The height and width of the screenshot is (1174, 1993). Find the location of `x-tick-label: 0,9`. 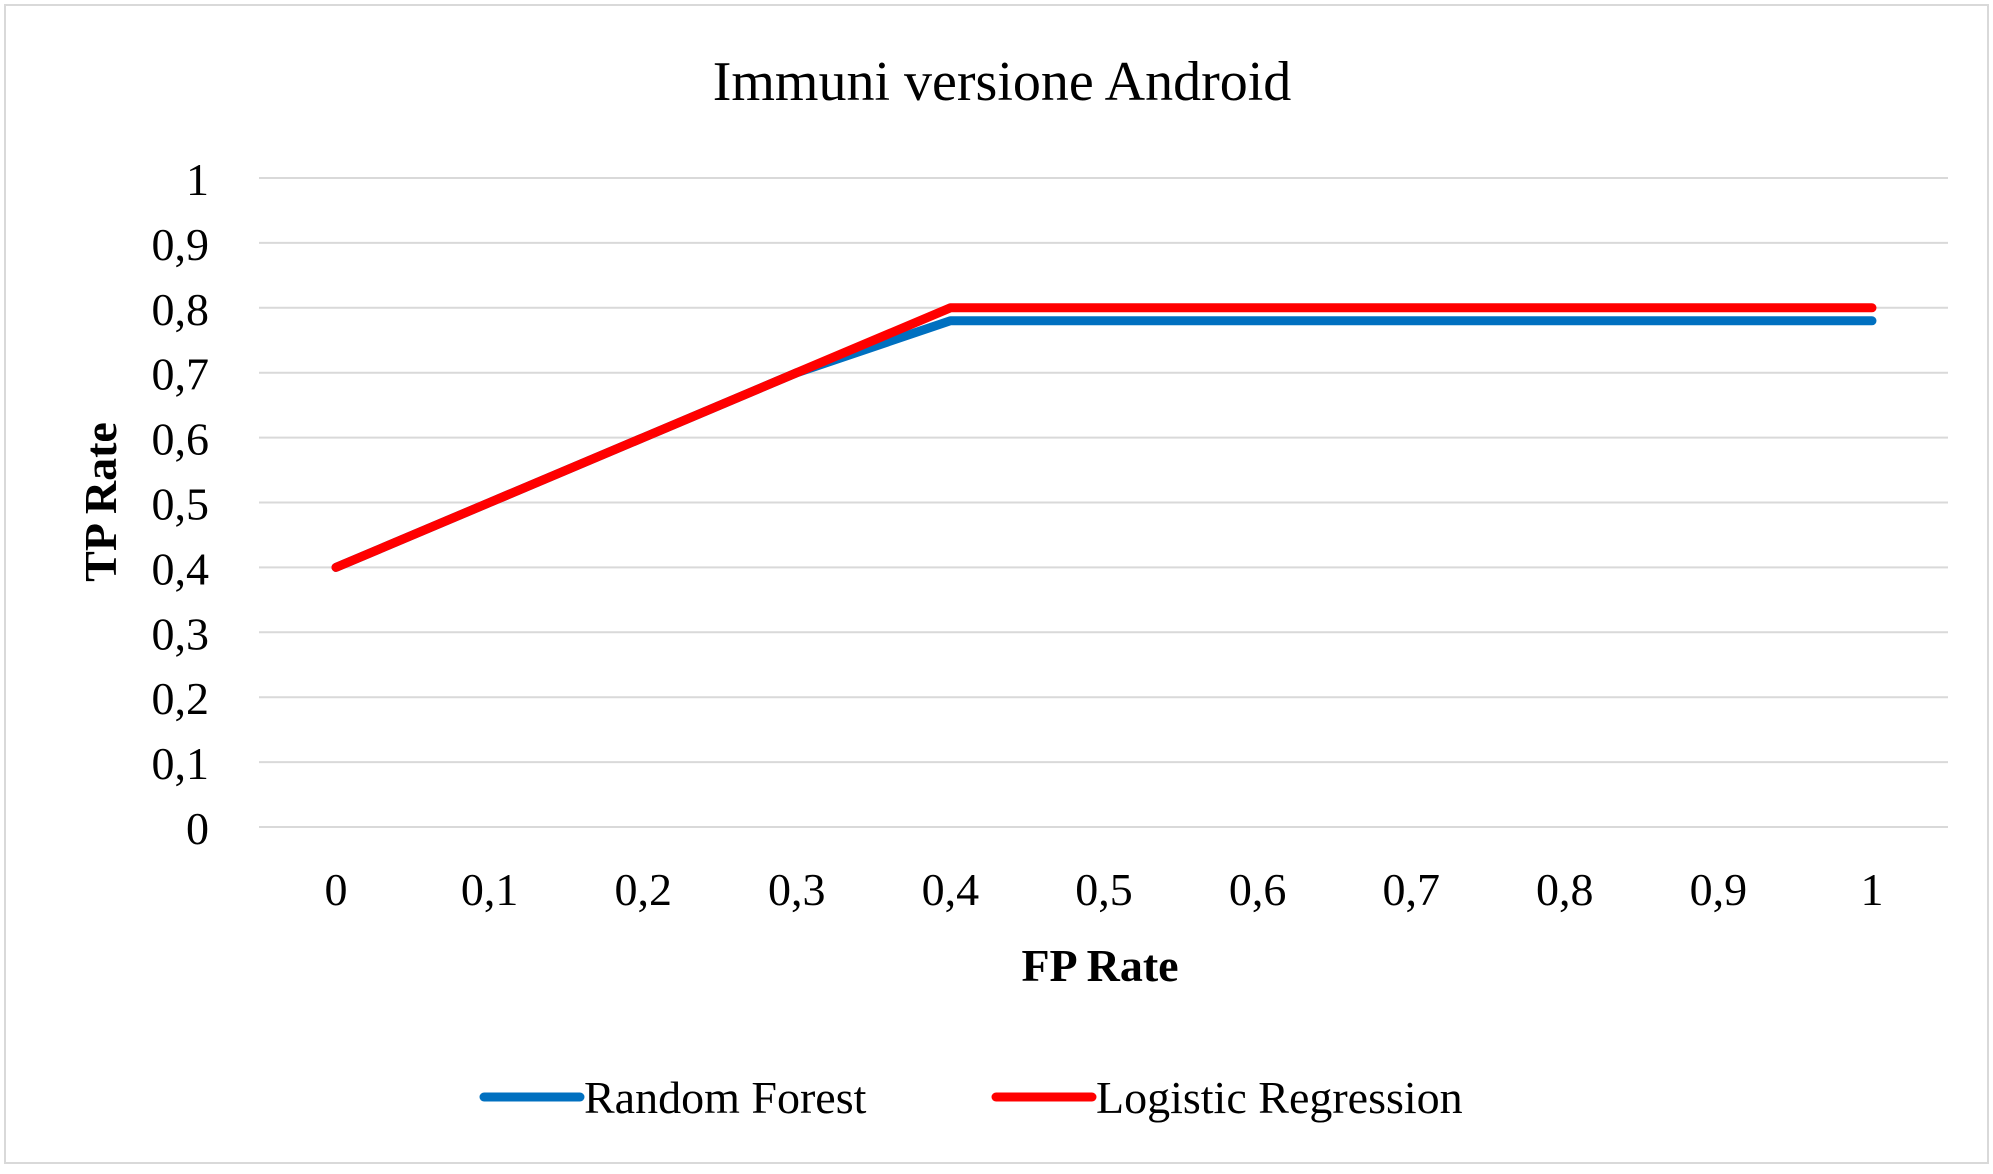

x-tick-label: 0,9 is located at coordinates (1719, 889).